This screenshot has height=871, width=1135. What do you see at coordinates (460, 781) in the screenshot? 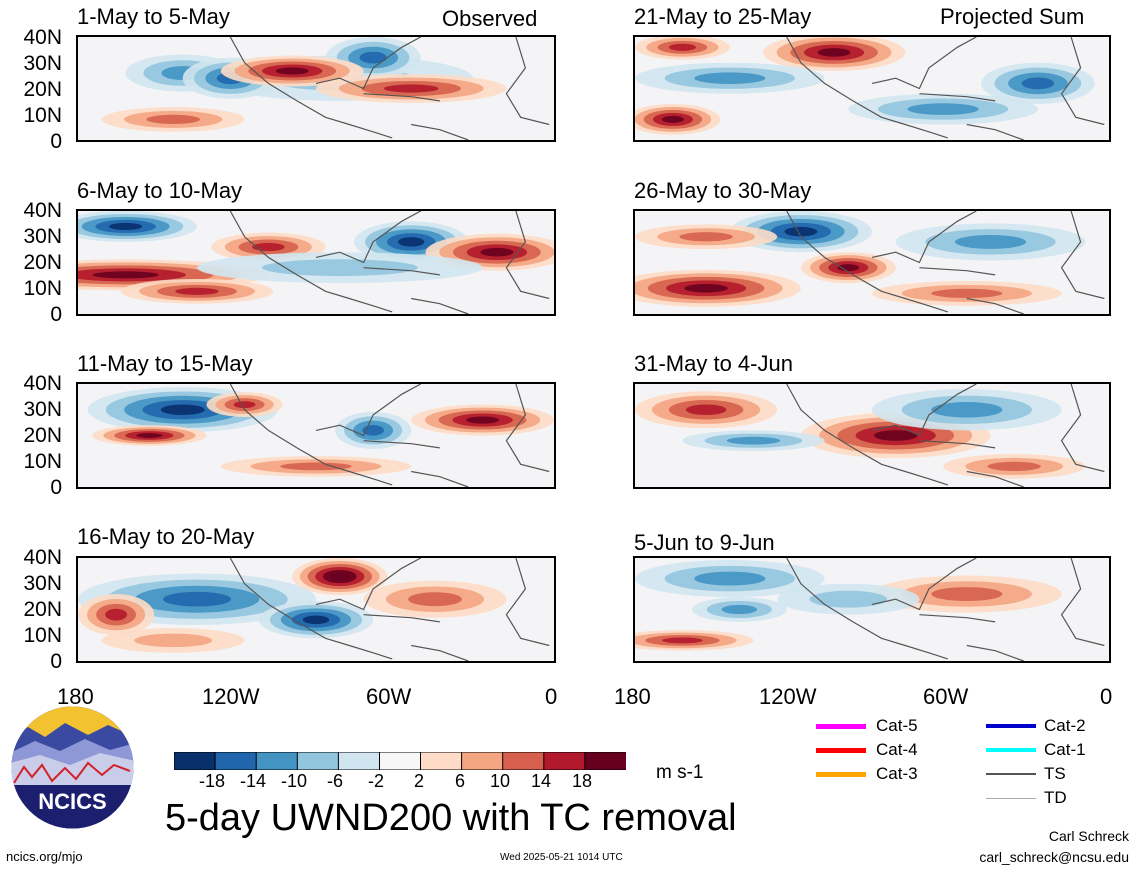
I see `colorbar-label: 6` at bounding box center [460, 781].